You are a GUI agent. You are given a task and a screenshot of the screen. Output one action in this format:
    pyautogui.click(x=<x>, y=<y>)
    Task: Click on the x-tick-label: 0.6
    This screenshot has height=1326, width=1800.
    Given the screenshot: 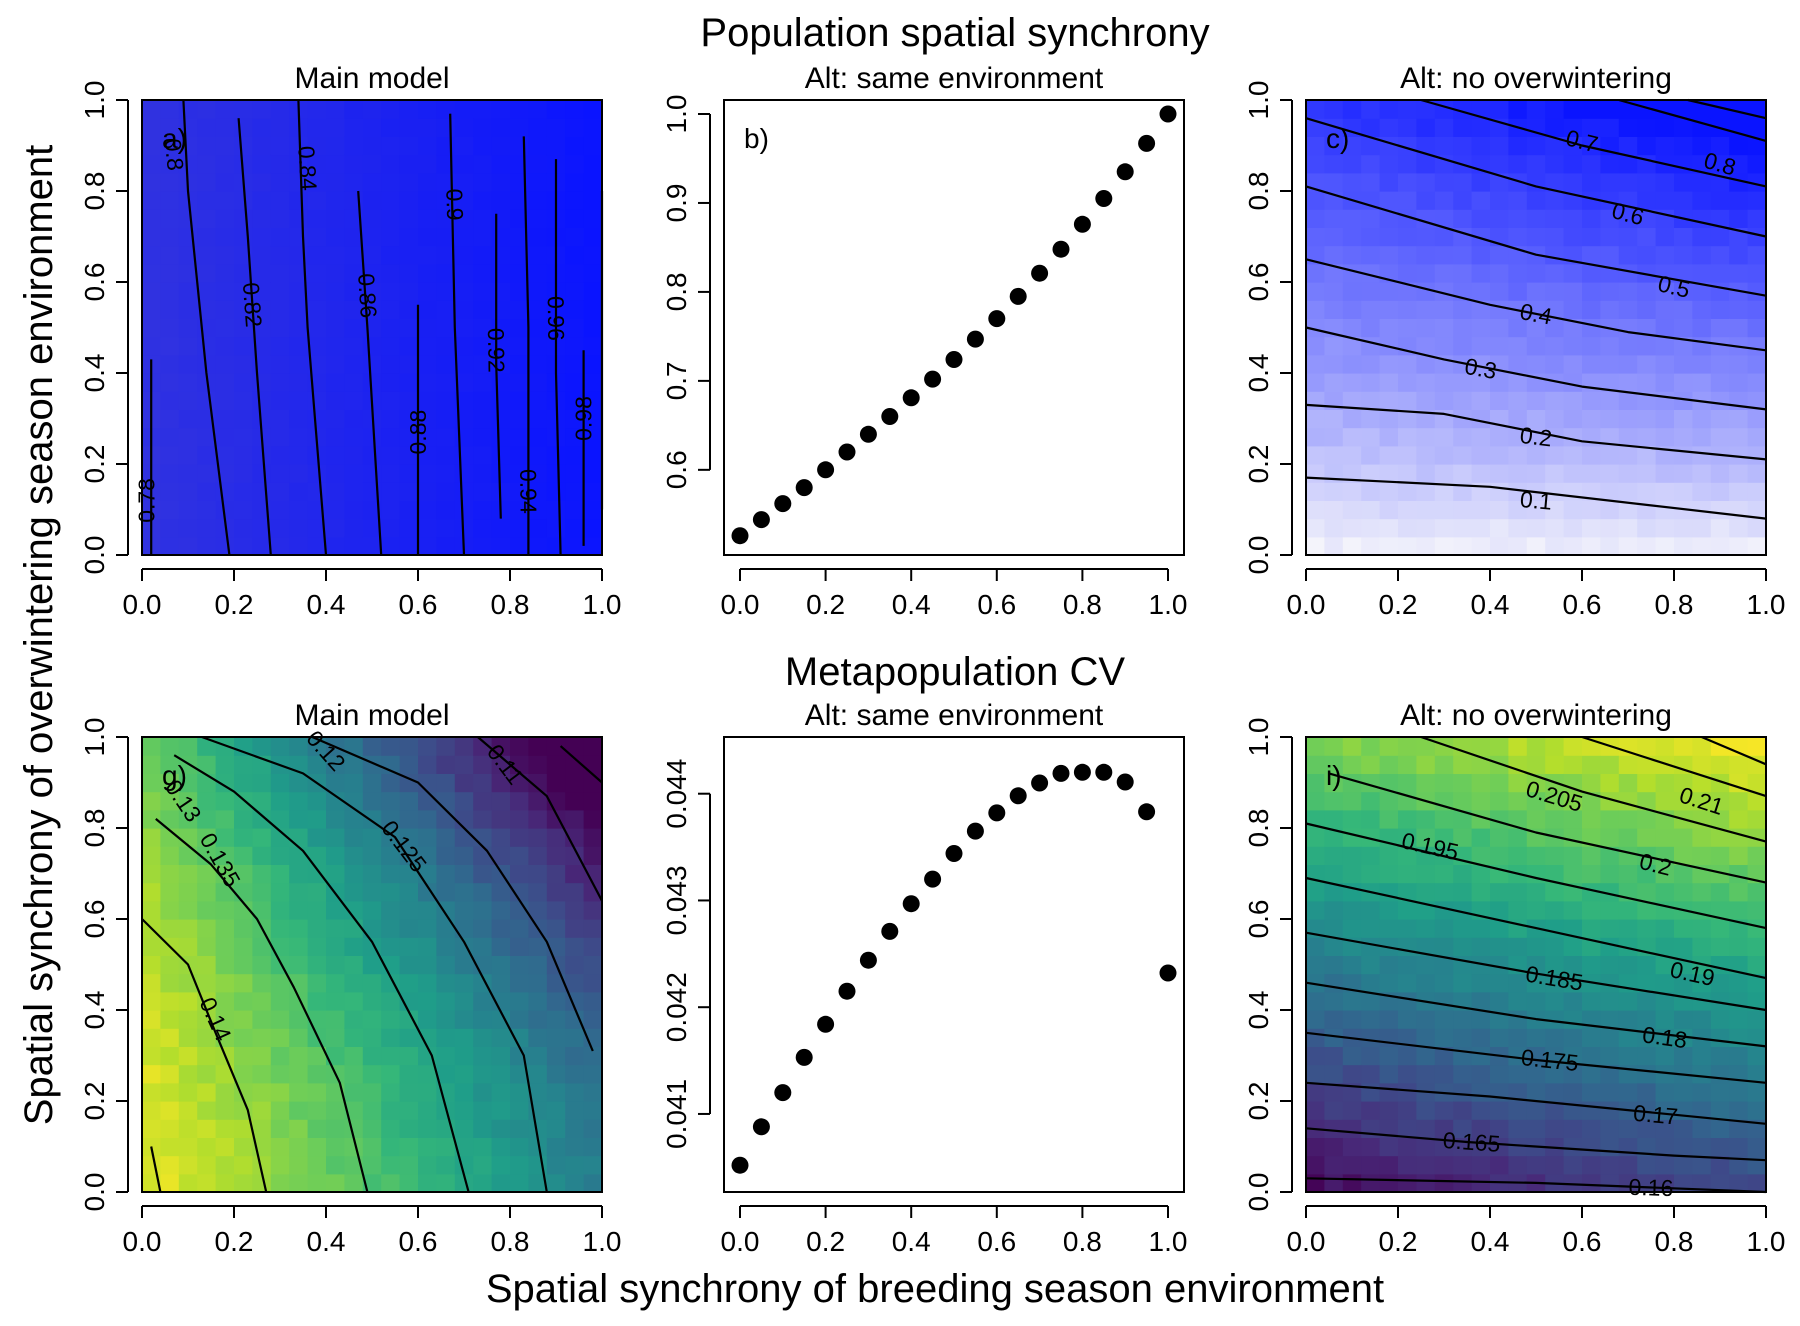 What is the action you would take?
    pyautogui.click(x=418, y=604)
    